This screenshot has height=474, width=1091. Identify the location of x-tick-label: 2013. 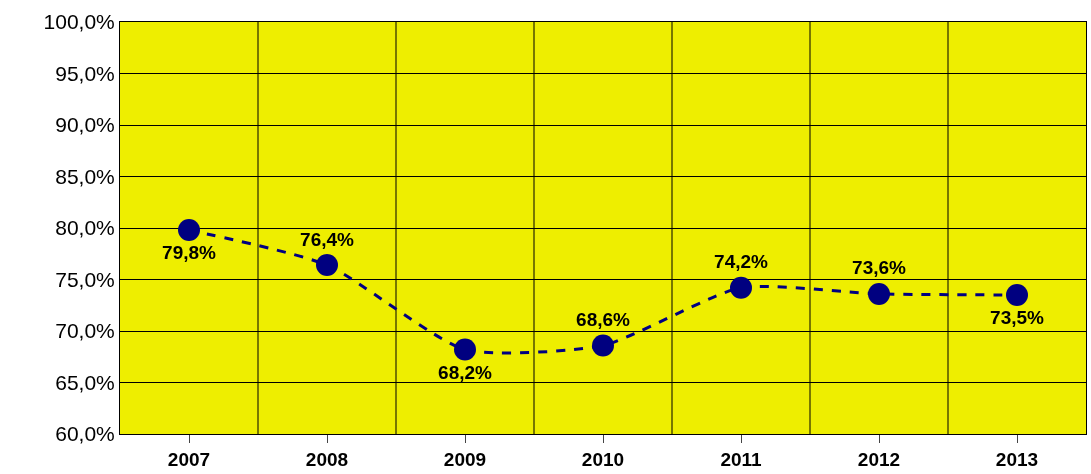
(1017, 459).